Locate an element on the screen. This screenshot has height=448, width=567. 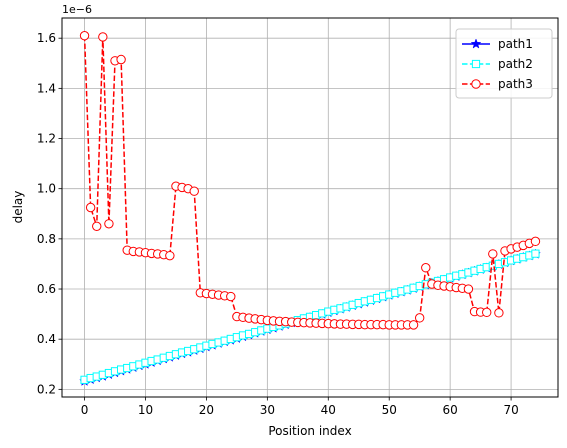
y-axis-offset-label: 1e−6 is located at coordinates (77, 9).